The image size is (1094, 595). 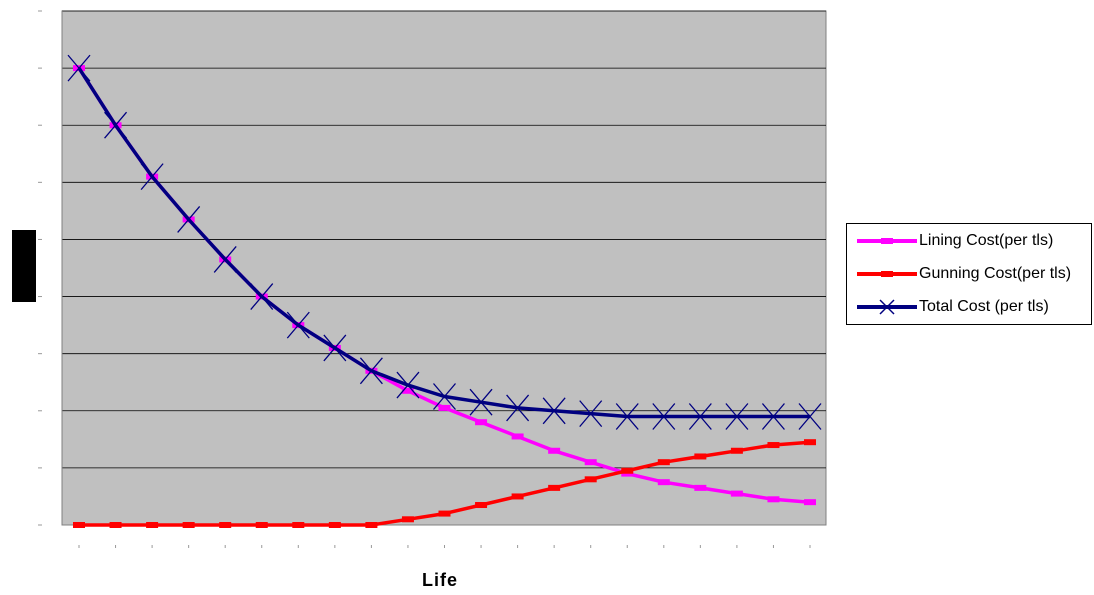 I want to click on series, so click(x=444, y=483).